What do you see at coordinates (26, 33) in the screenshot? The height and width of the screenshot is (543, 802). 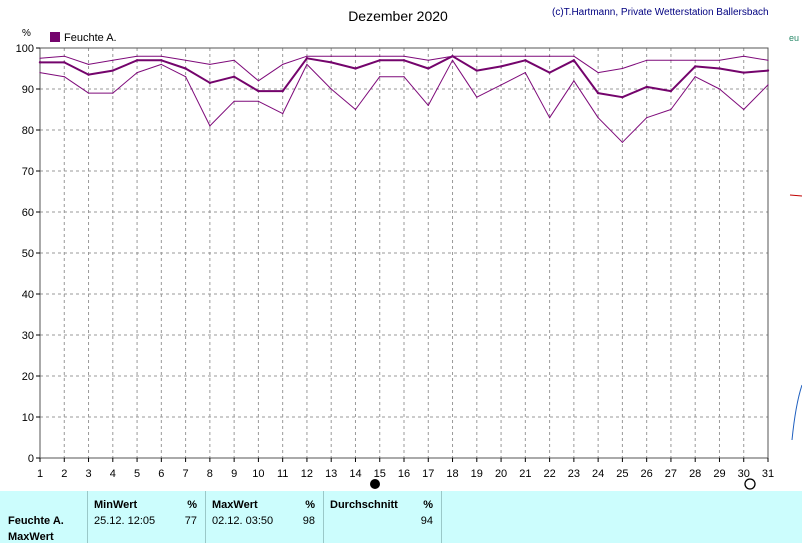 I see `y-unit-label: %` at bounding box center [26, 33].